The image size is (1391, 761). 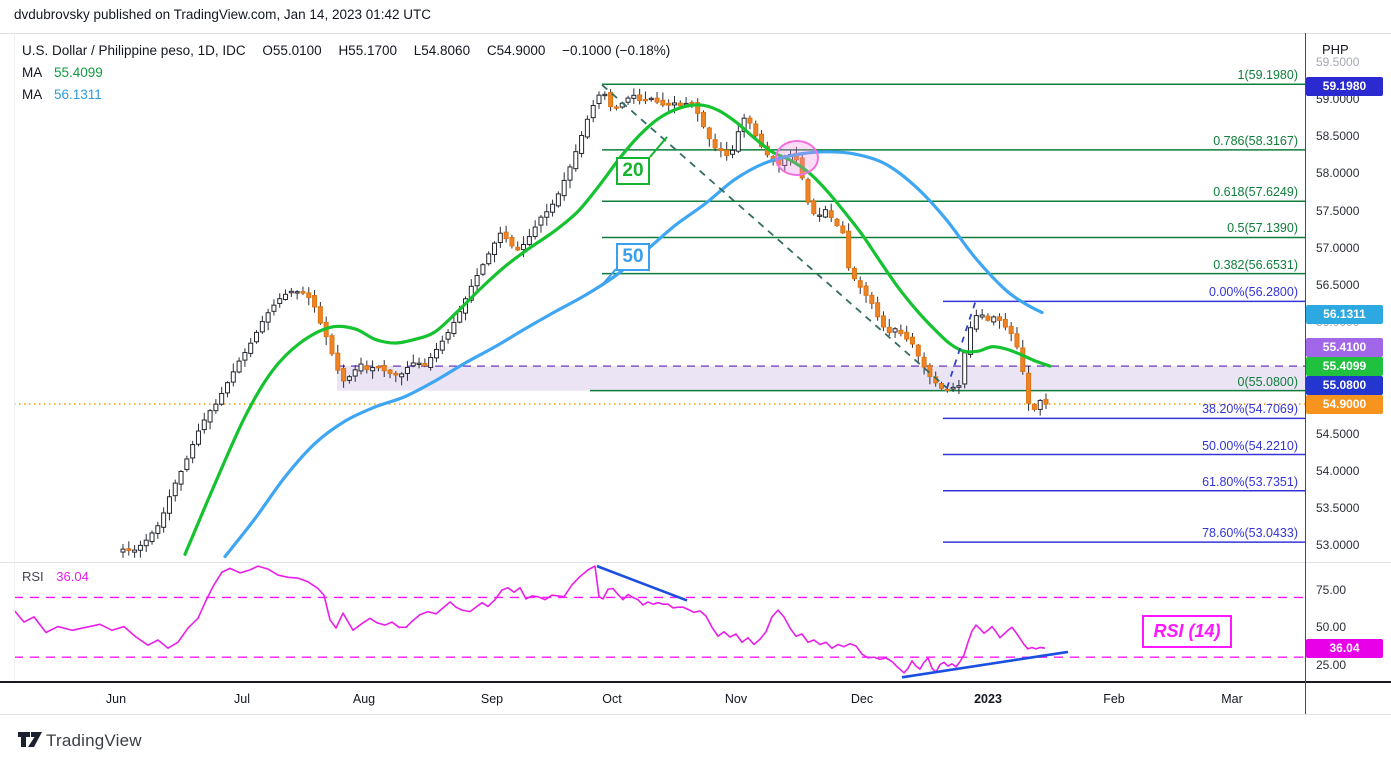 What do you see at coordinates (821, 378) in the screenshot?
I see `support-zone` at bounding box center [821, 378].